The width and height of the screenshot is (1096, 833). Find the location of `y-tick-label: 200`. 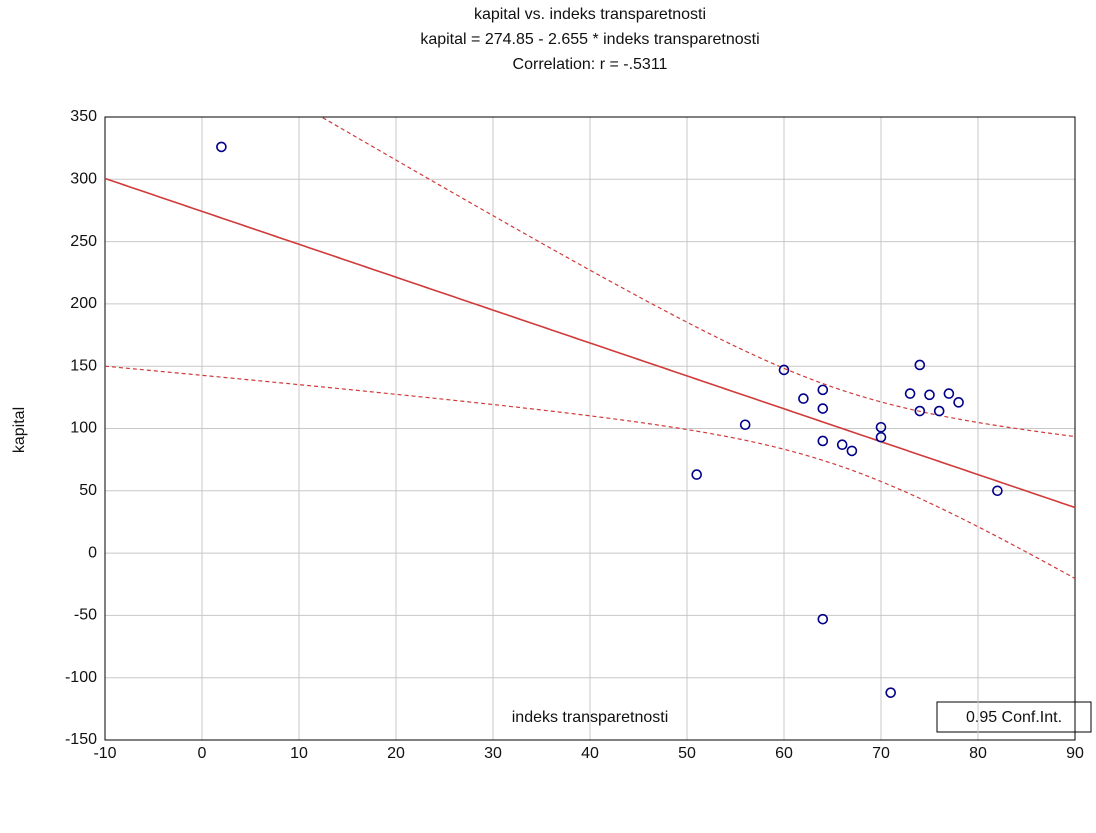

y-tick-label: 200 is located at coordinates (83, 303).